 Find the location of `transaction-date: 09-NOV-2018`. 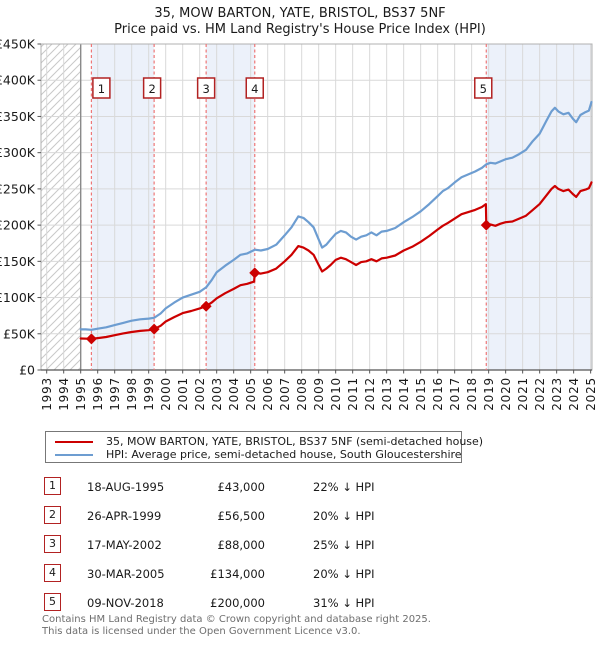

transaction-date: 09-NOV-2018 is located at coordinates (125, 603).